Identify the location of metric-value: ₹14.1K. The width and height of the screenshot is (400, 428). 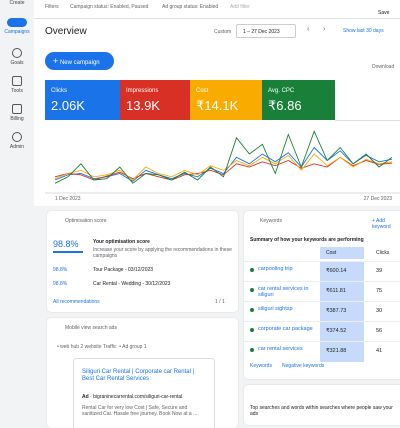
(217, 105).